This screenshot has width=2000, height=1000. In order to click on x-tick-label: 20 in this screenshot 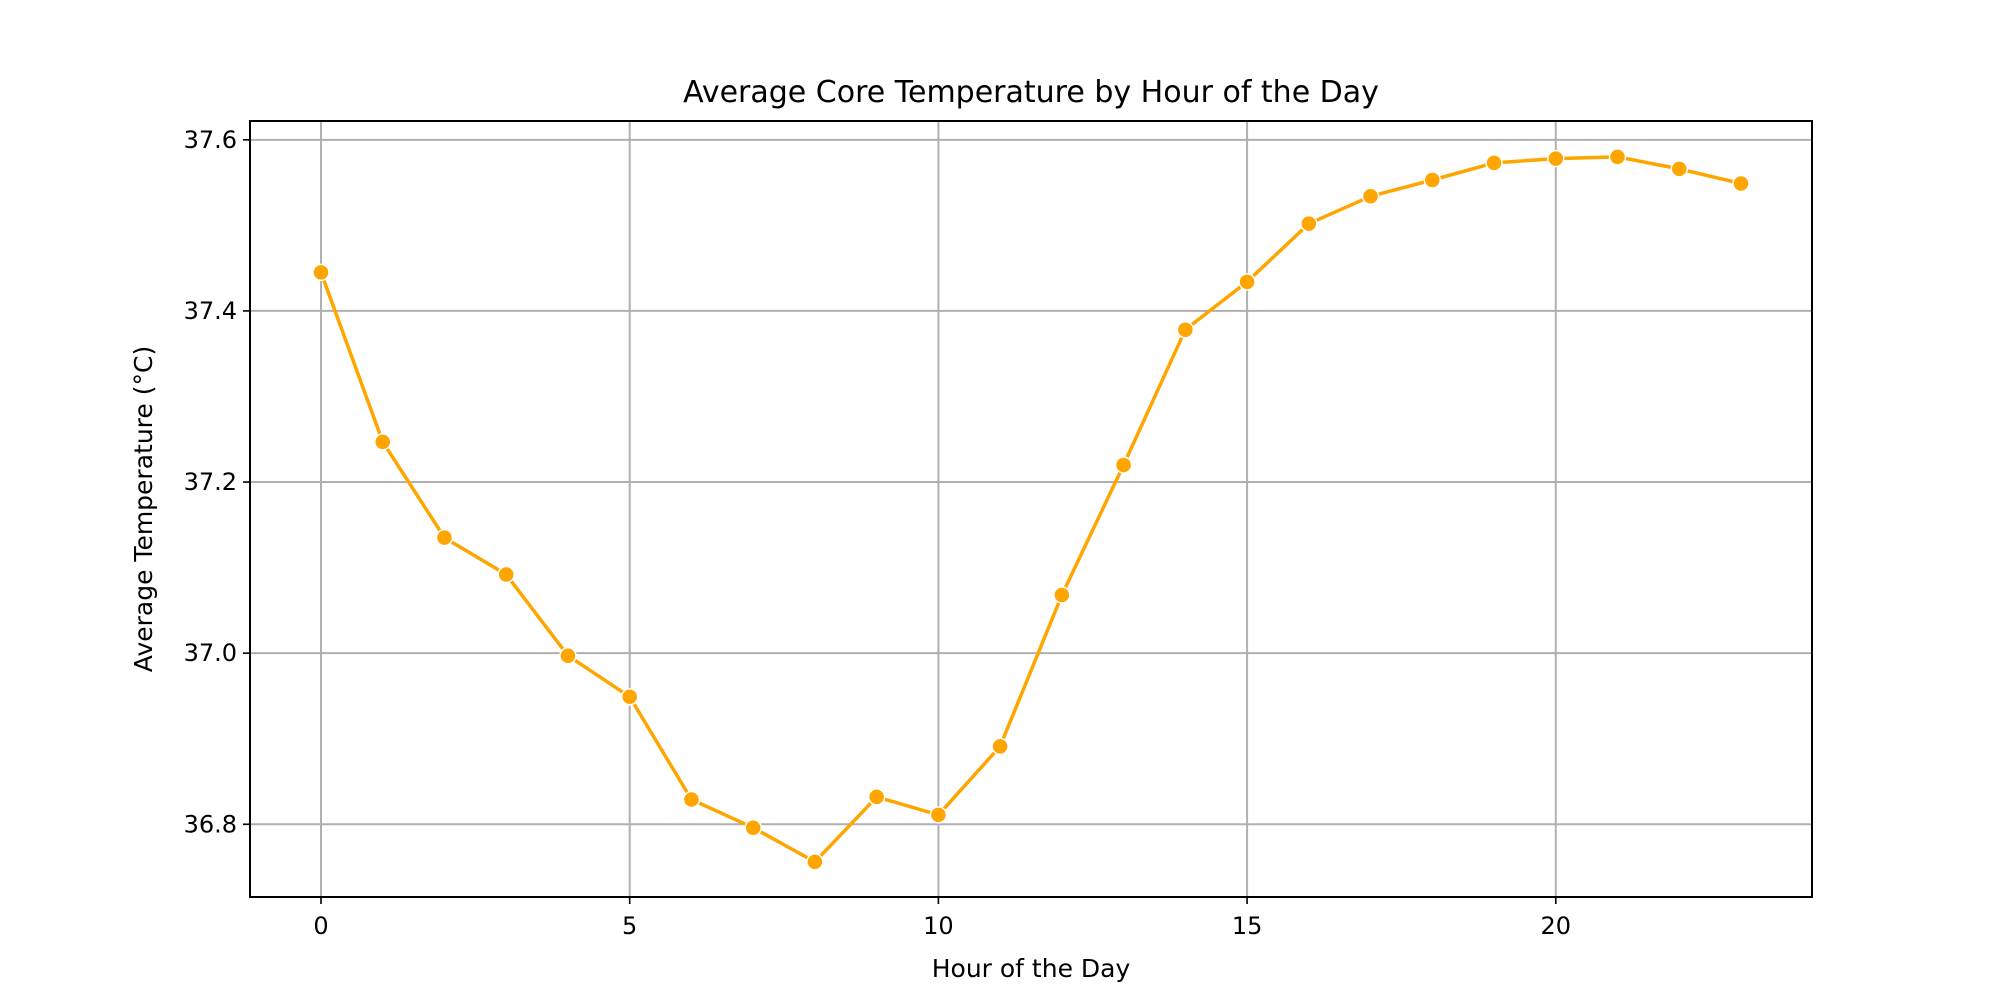, I will do `click(1556, 926)`.